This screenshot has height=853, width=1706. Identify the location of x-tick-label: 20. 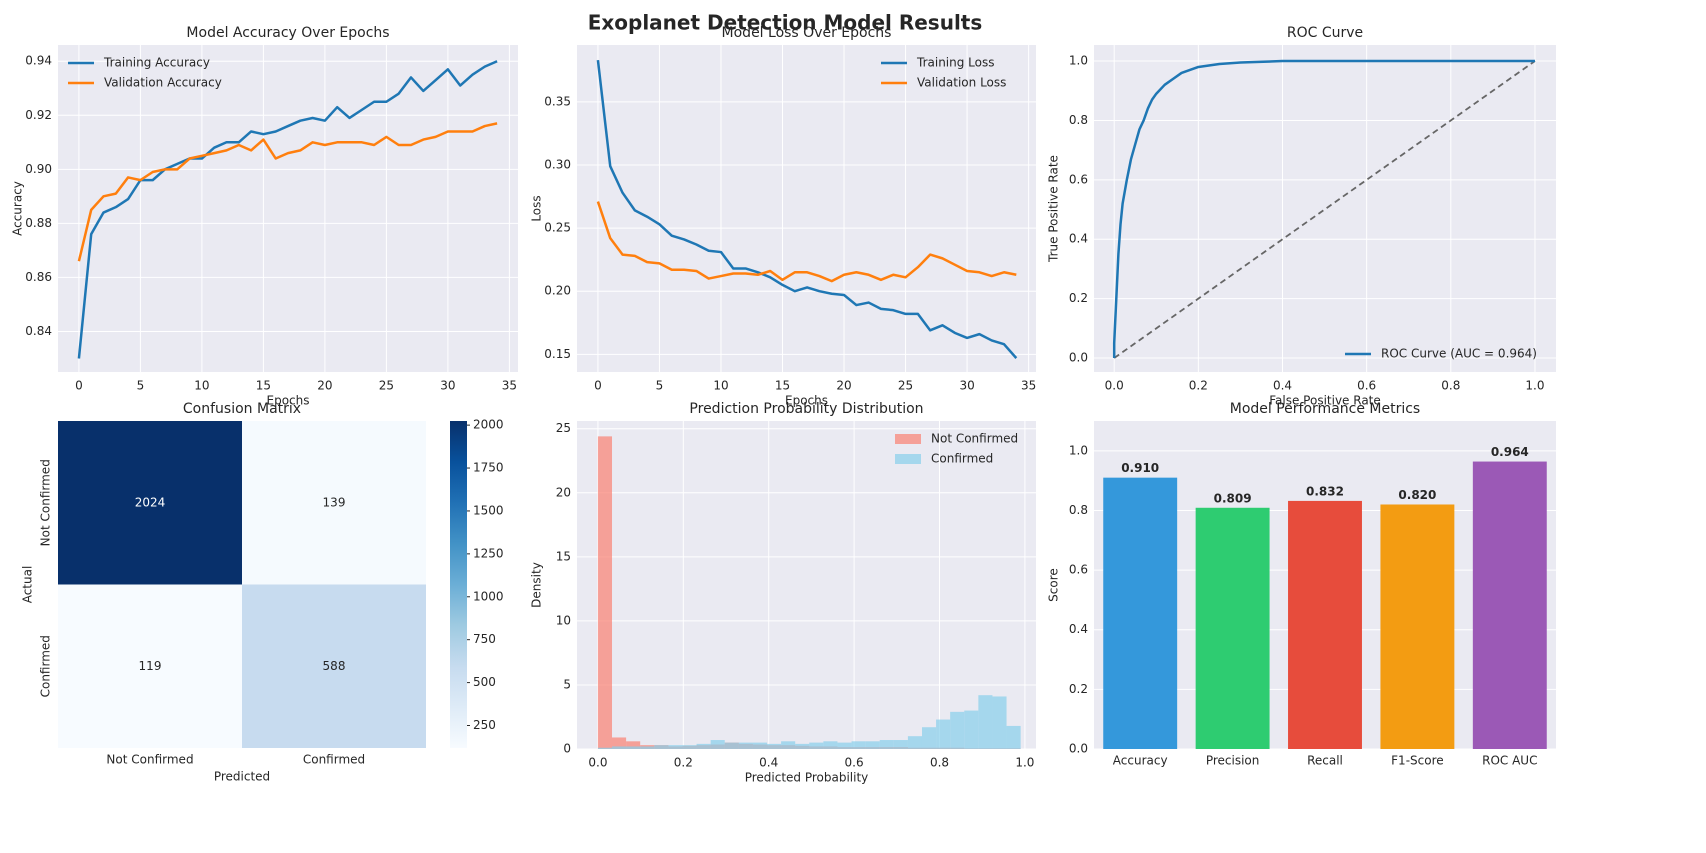
(843, 386).